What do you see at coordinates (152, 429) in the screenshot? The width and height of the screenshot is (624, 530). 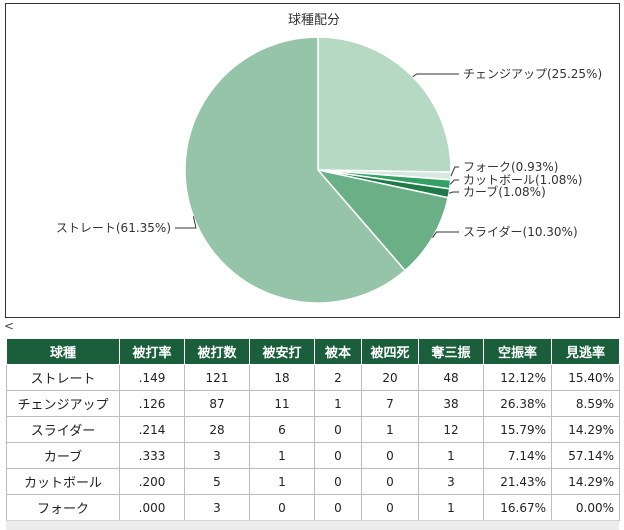 I see `stat-cell: .214` at bounding box center [152, 429].